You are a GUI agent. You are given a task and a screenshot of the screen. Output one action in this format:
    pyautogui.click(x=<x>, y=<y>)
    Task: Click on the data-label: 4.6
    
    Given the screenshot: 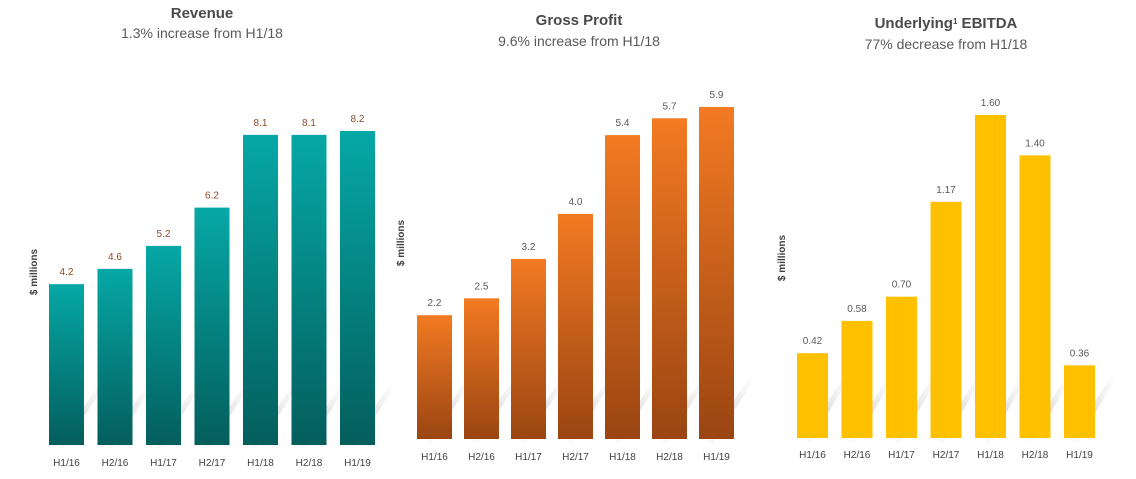 What is the action you would take?
    pyautogui.click(x=115, y=257)
    